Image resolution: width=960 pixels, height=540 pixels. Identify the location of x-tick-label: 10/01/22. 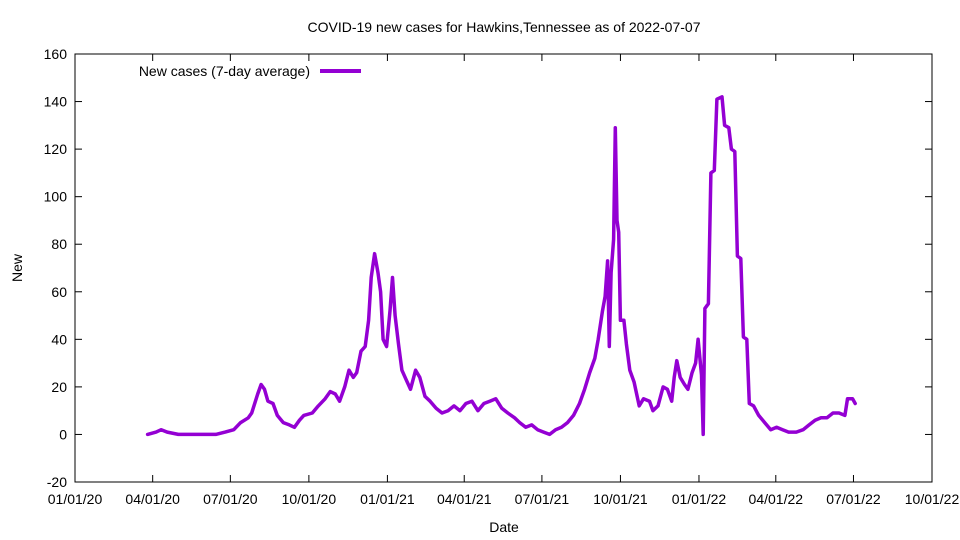
(932, 499).